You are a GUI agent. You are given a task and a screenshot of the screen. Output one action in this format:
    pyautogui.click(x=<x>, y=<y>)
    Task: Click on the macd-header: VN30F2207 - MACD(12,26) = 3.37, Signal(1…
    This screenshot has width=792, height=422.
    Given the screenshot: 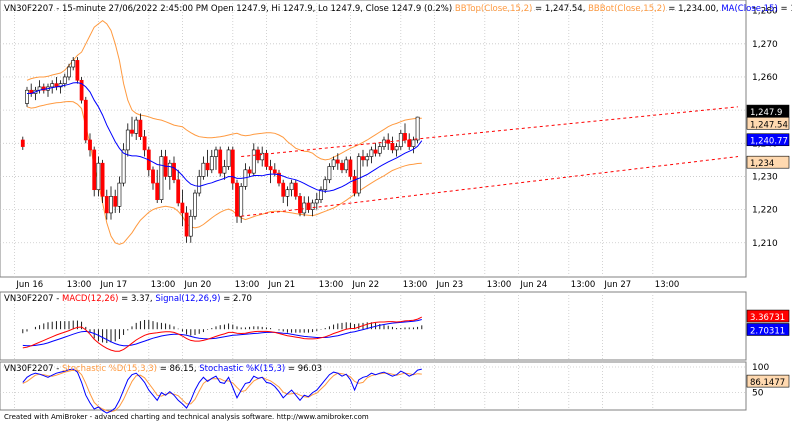 What is the action you would take?
    pyautogui.click(x=128, y=299)
    